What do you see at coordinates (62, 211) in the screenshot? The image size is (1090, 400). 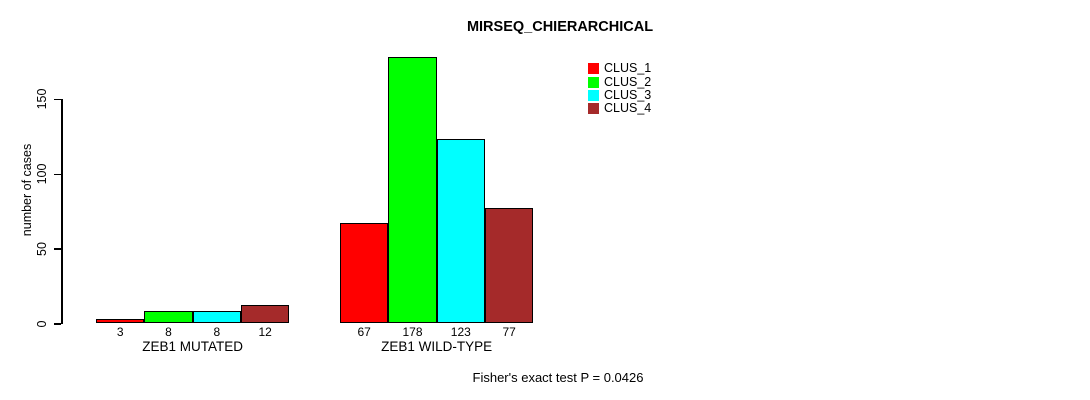 I see `y-axis-line` at bounding box center [62, 211].